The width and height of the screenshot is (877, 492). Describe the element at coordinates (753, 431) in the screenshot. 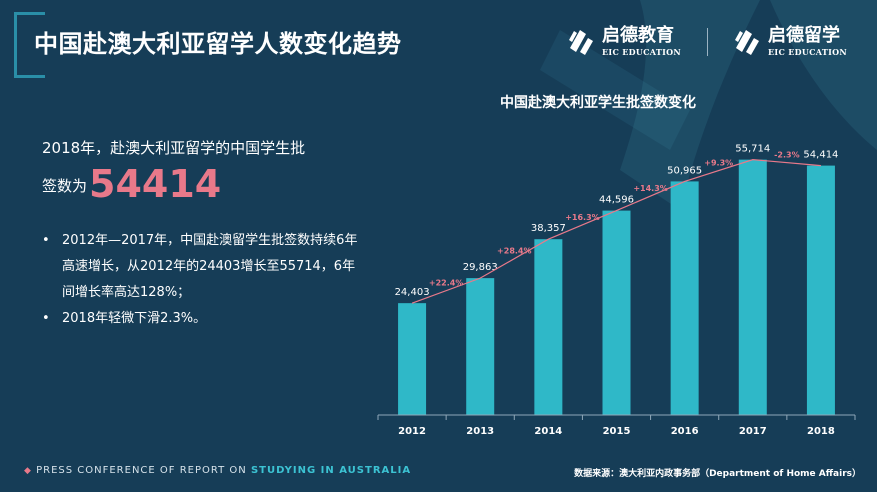

I see `x-tick-label-2017: 2017` at that location.